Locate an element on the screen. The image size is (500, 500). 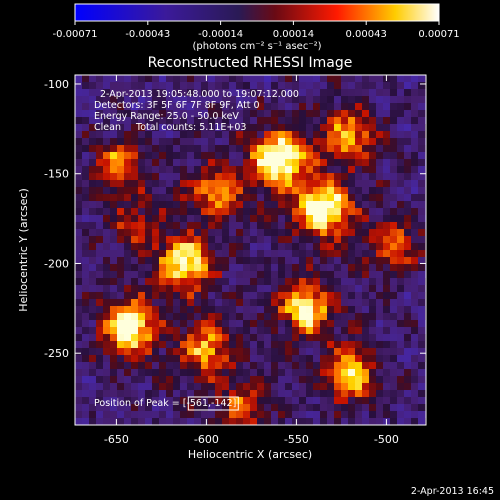
colorbar-tick-label: -0.00071 is located at coordinates (75, 34).